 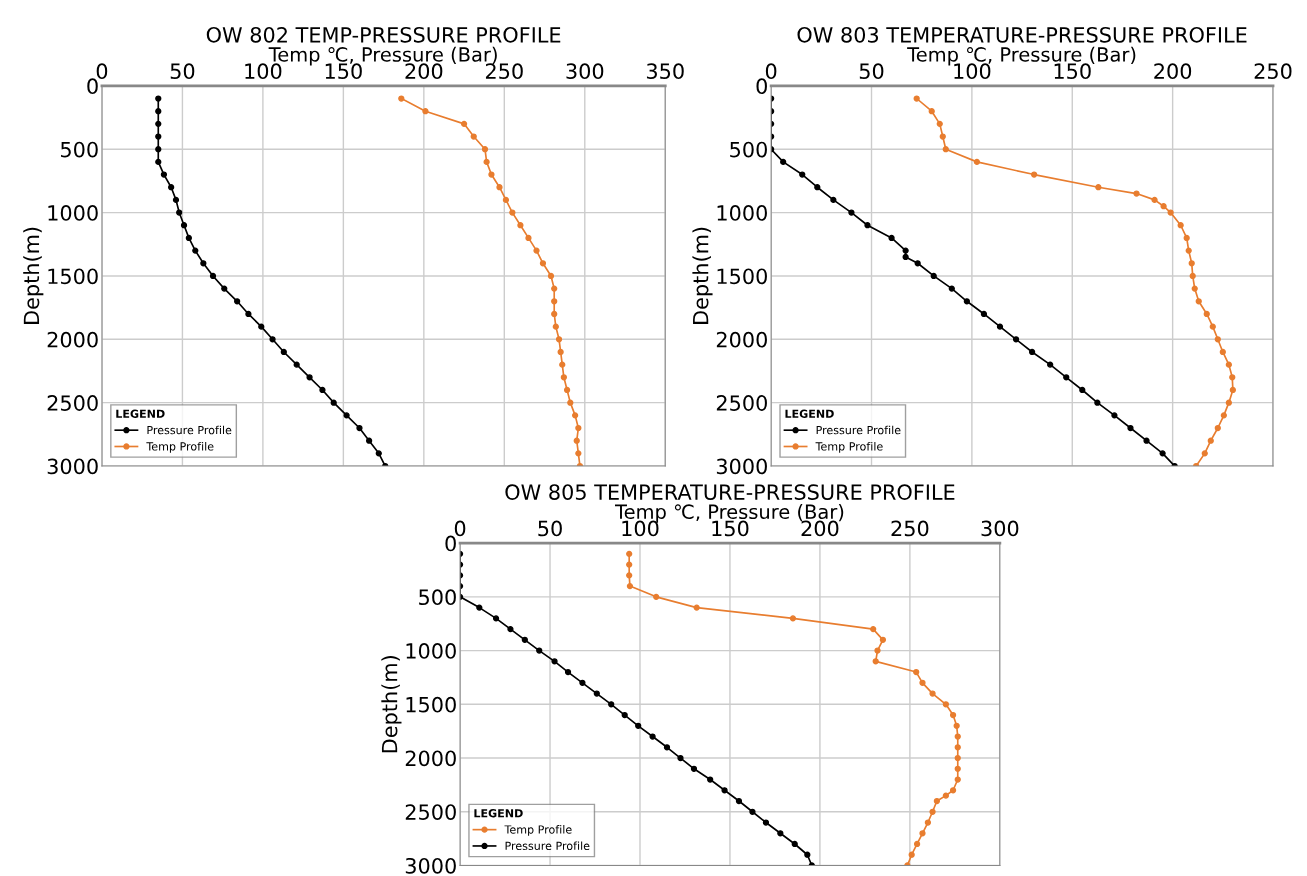 What do you see at coordinates (73, 213) in the screenshot?
I see `y-tick-label: 1000` at bounding box center [73, 213].